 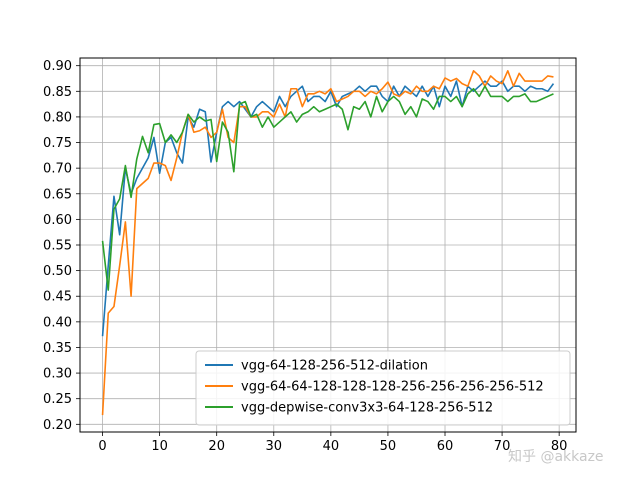 I want to click on watermark: 知乎 @akkaze, so click(x=556, y=456).